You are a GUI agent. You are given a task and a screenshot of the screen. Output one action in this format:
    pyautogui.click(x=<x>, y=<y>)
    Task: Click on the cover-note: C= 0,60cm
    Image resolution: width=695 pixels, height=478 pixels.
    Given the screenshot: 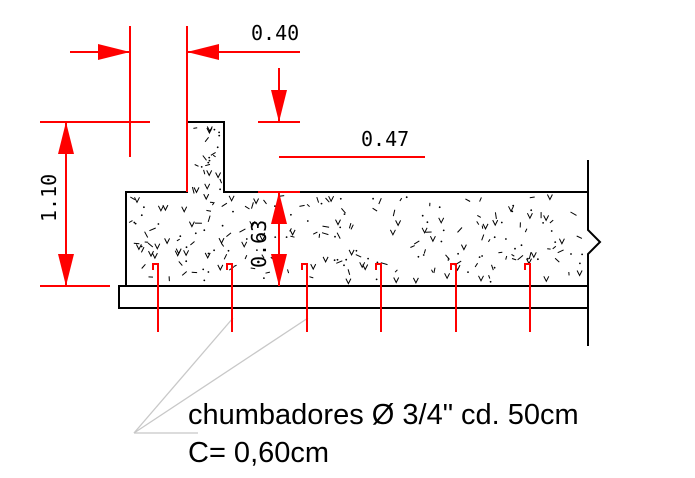 What is the action you would take?
    pyautogui.click(x=258, y=453)
    